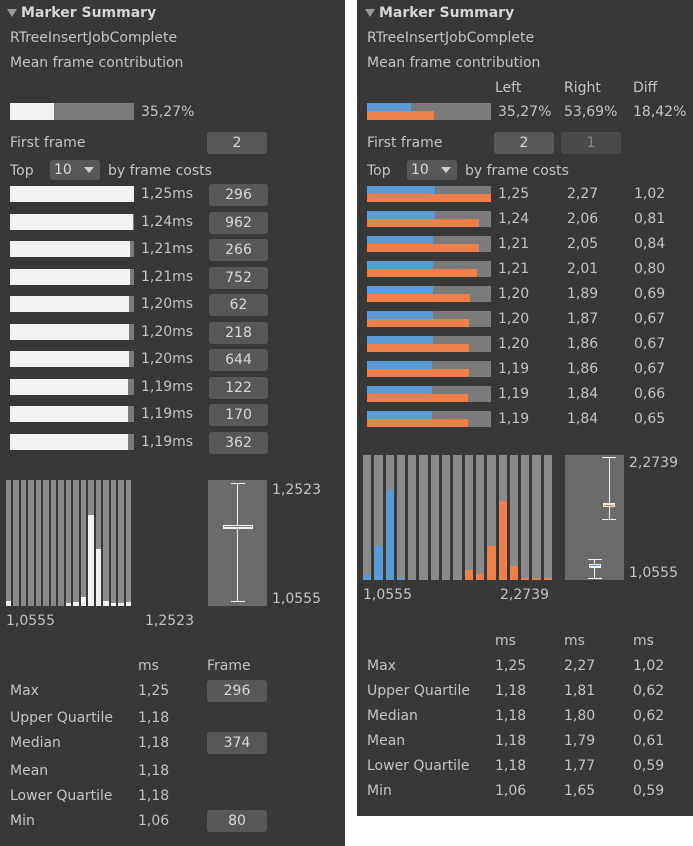 The height and width of the screenshot is (846, 693). I want to click on stat-frame-field: 374, so click(237, 743).